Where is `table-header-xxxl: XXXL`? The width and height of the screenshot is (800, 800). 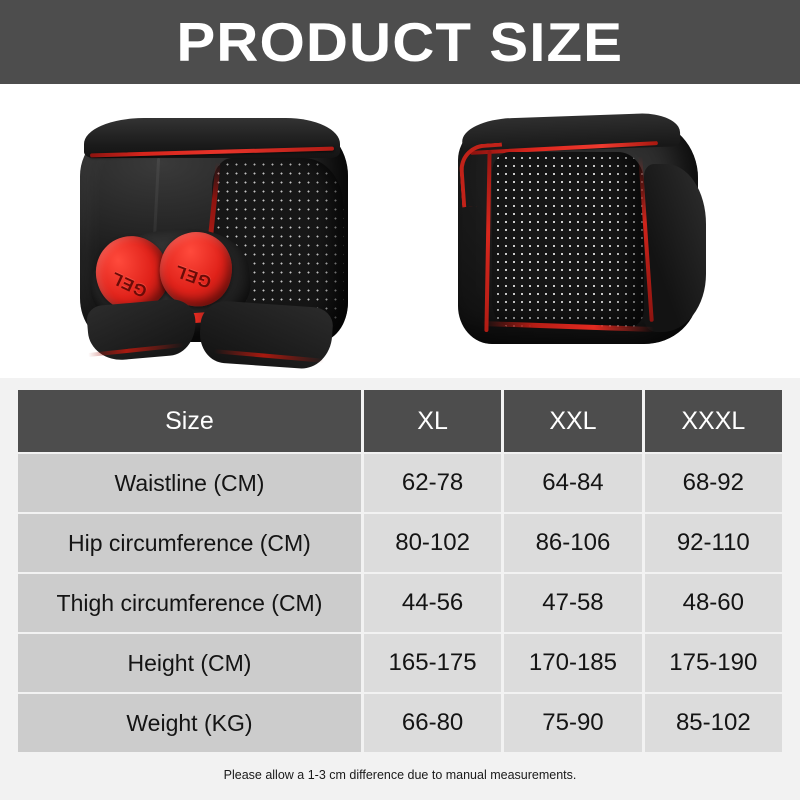 table-header-xxxl: XXXL is located at coordinates (713, 421).